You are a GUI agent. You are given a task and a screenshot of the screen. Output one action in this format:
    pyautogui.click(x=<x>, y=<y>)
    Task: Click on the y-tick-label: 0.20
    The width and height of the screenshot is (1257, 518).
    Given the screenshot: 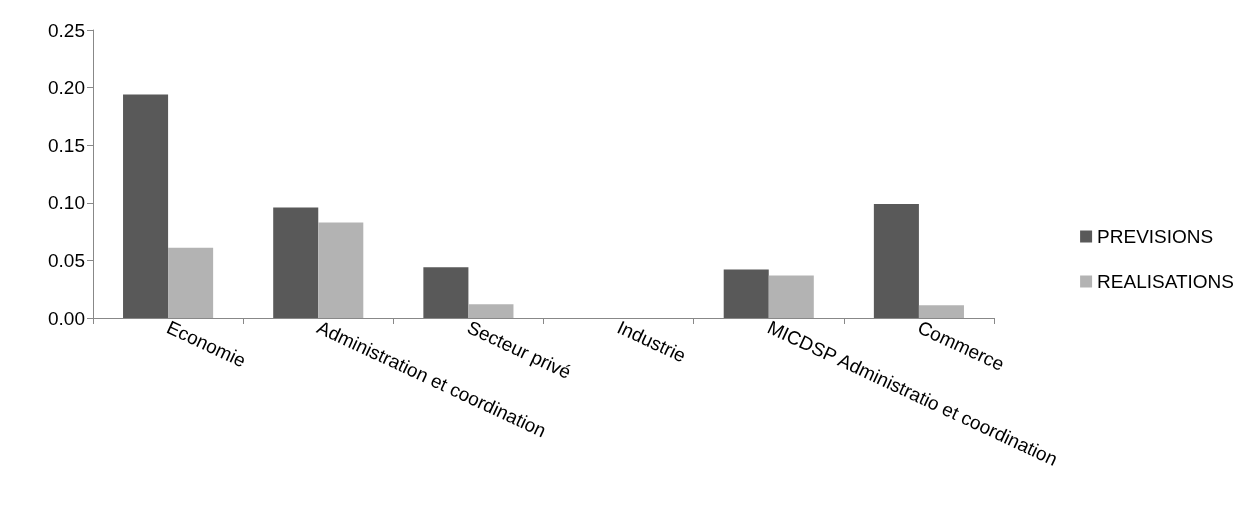 What is the action you would take?
    pyautogui.click(x=66, y=88)
    